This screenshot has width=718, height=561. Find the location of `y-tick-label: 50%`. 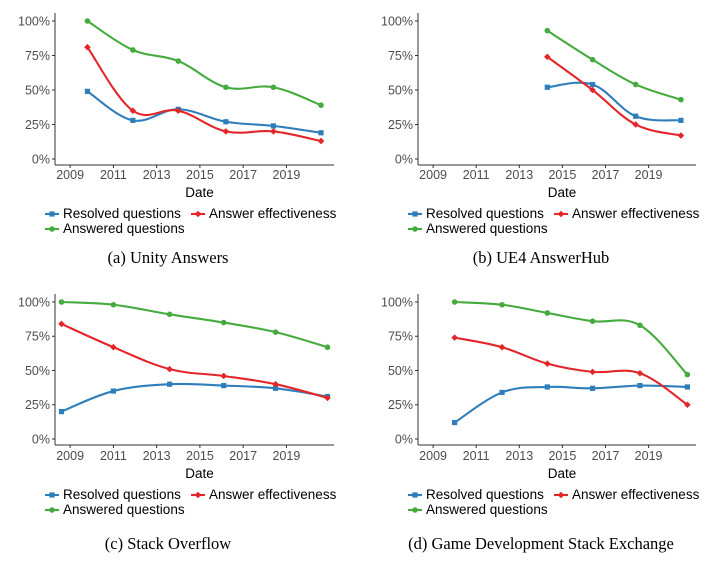

y-tick-label: 50% is located at coordinates (400, 371).